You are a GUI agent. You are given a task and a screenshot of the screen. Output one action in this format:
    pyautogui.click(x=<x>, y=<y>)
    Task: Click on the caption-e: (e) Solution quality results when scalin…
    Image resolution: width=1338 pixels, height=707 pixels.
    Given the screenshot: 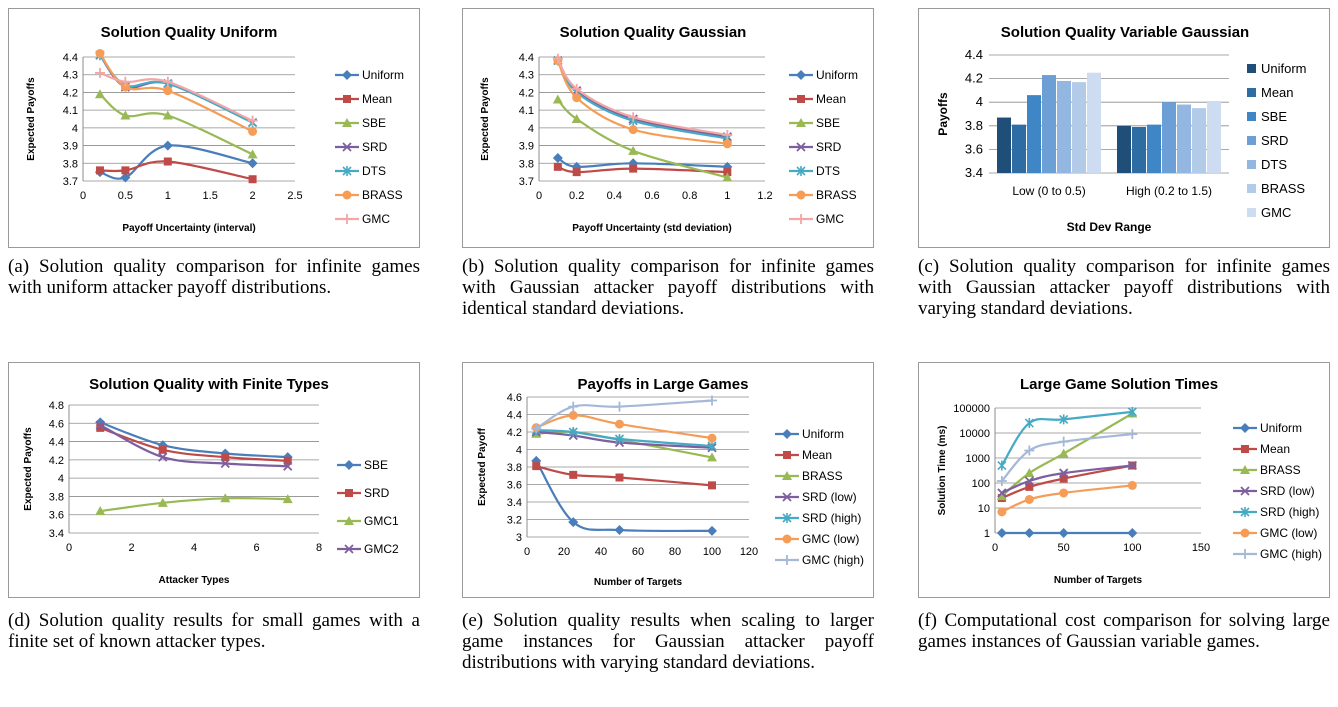 What is the action you would take?
    pyautogui.click(x=668, y=641)
    